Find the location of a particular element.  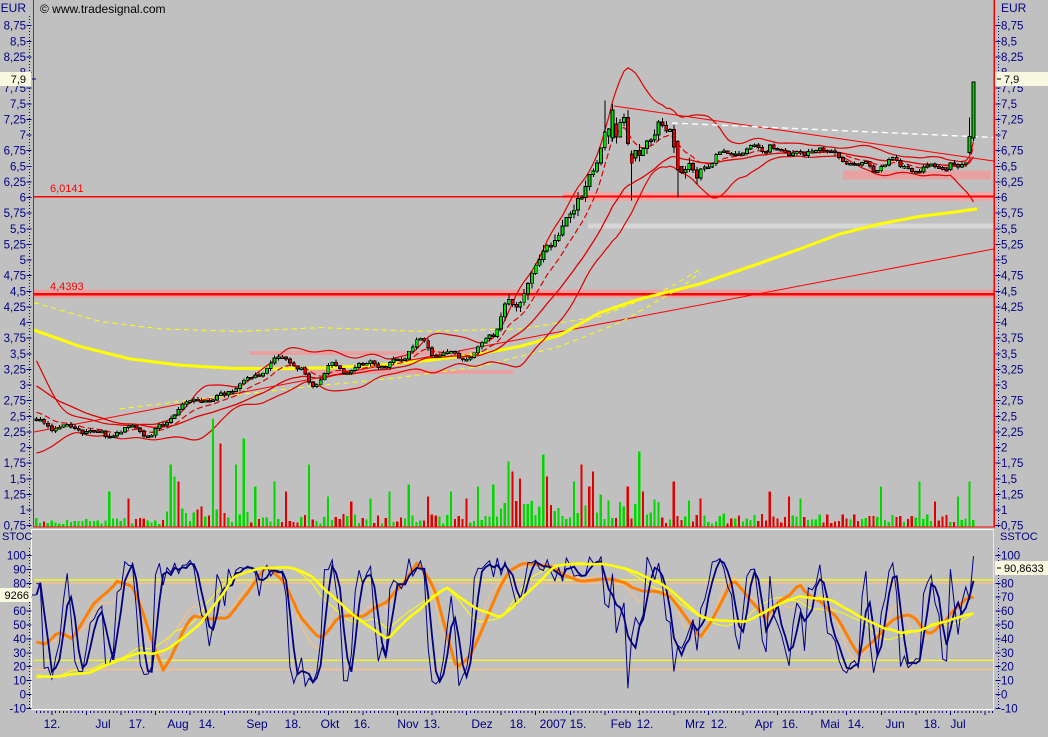

svg-text: Aug is located at coordinates (177, 724).